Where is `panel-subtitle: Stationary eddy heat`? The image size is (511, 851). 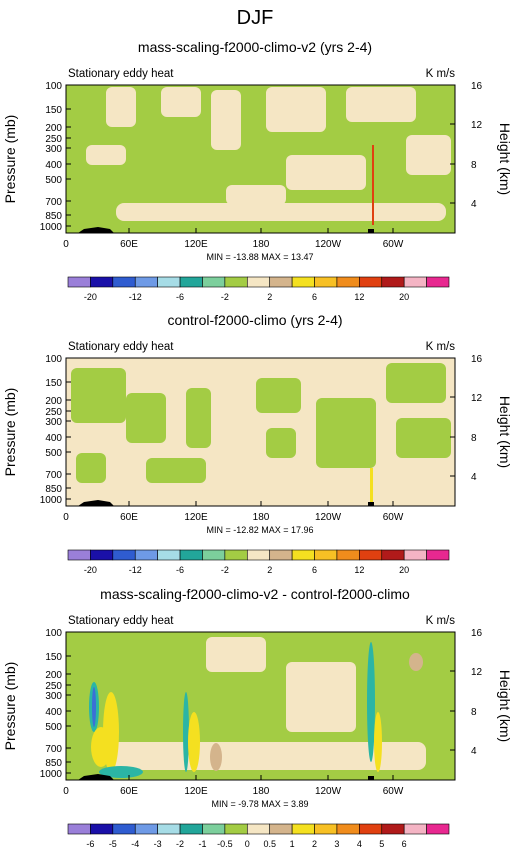
panel-subtitle: Stationary eddy heat is located at coordinates (121, 74).